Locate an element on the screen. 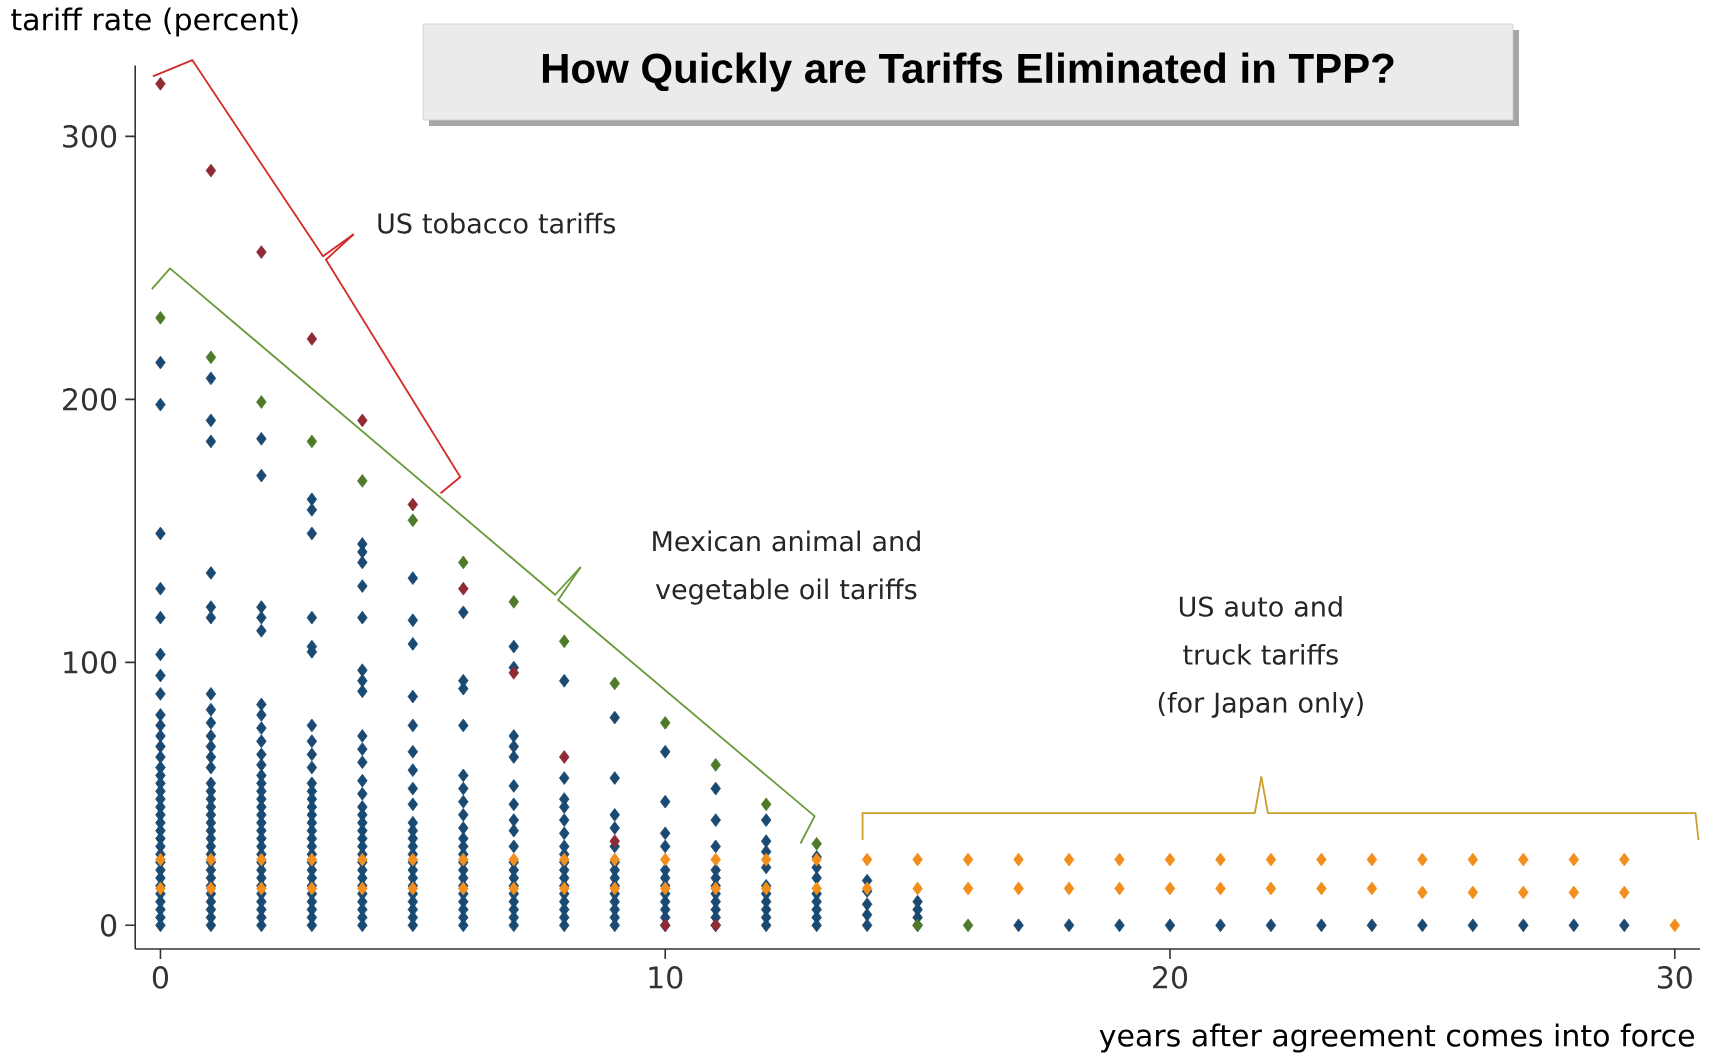  y-tick-label: 0 is located at coordinates (109, 925).